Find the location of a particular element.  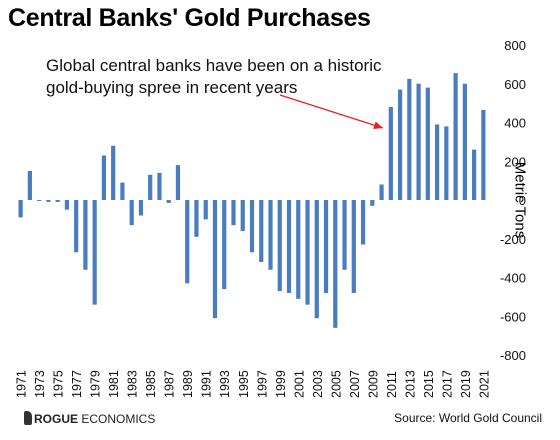

bar-1983 is located at coordinates (131, 213).